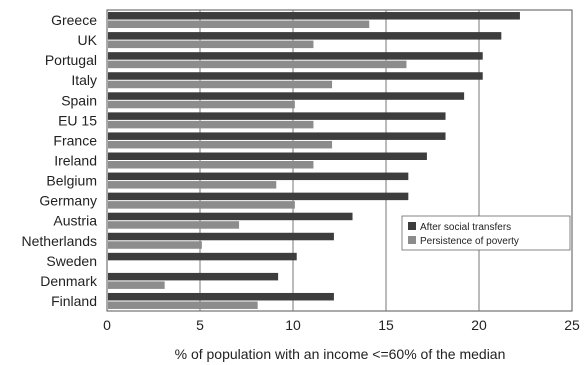  Describe the element at coordinates (277, 116) in the screenshot. I see `bar-eu-15-after-social-transfers` at that location.